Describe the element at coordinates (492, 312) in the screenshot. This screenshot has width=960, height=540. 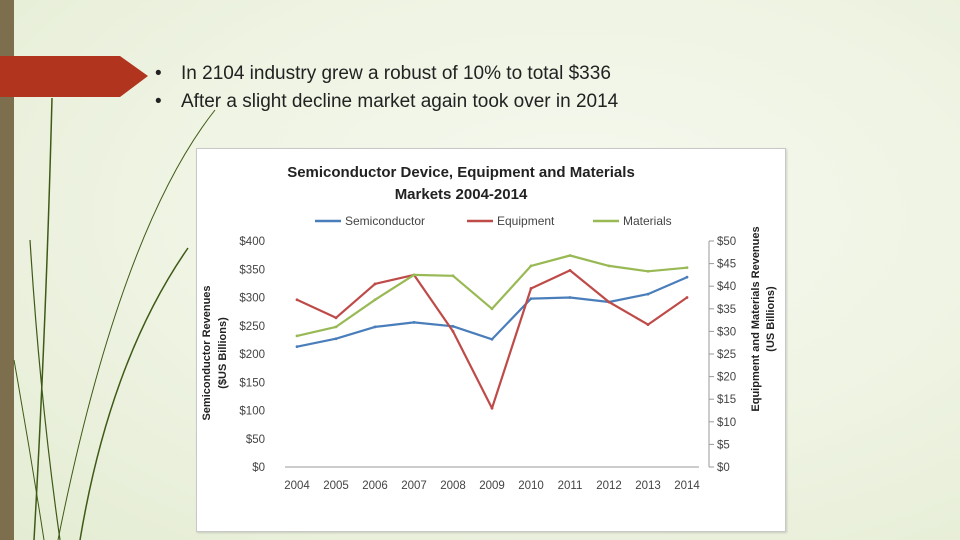
I see `series-line-semiconductor` at that location.